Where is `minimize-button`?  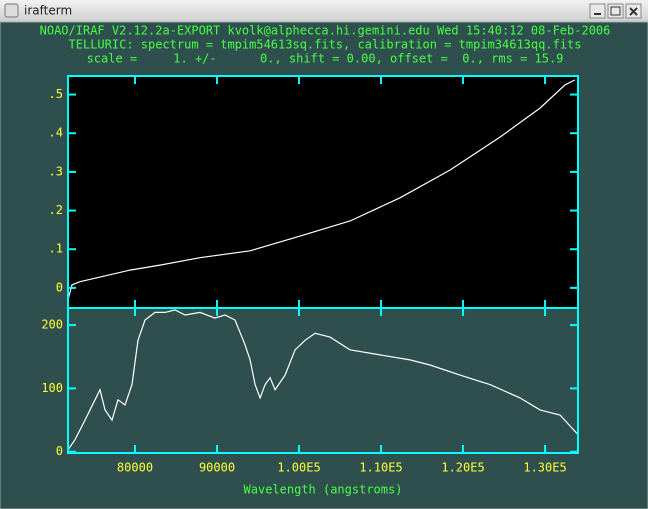 minimize-button is located at coordinates (597, 11).